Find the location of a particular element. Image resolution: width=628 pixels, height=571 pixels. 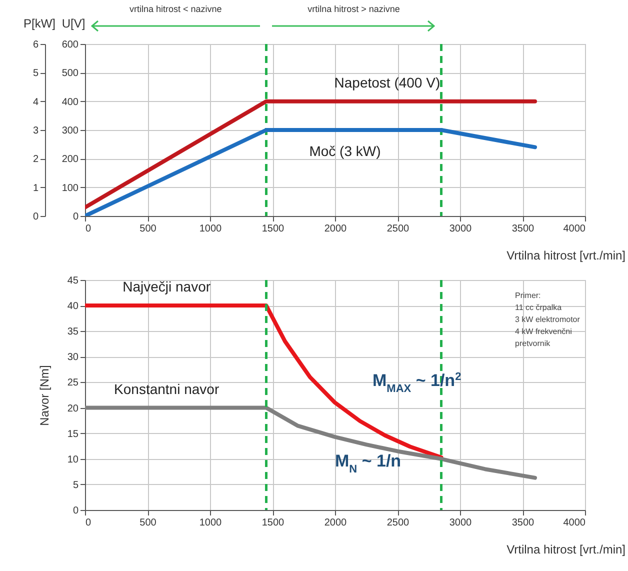

y2-tick-label: 100 is located at coordinates (70, 188).